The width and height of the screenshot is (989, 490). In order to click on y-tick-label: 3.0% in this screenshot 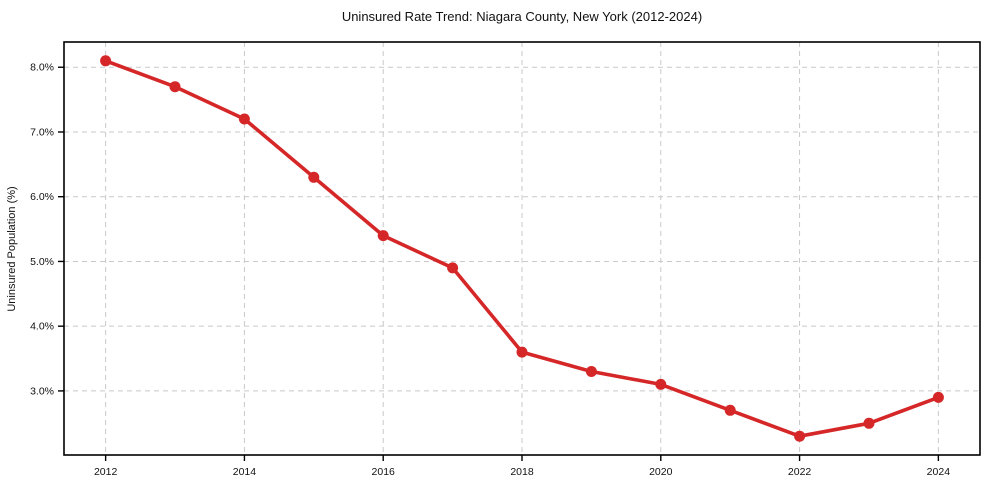, I will do `click(42, 391)`.